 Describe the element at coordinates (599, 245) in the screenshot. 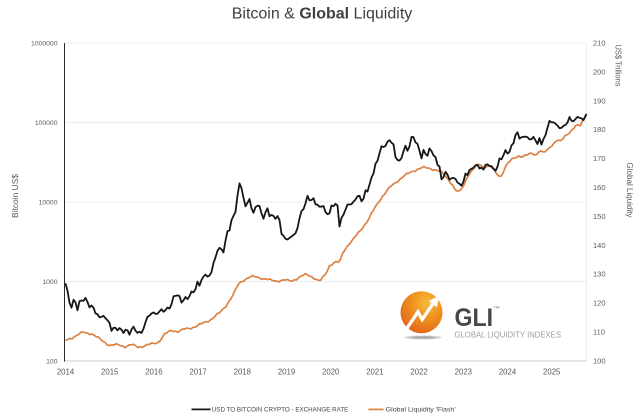

I see `svg-text: 140` at that location.